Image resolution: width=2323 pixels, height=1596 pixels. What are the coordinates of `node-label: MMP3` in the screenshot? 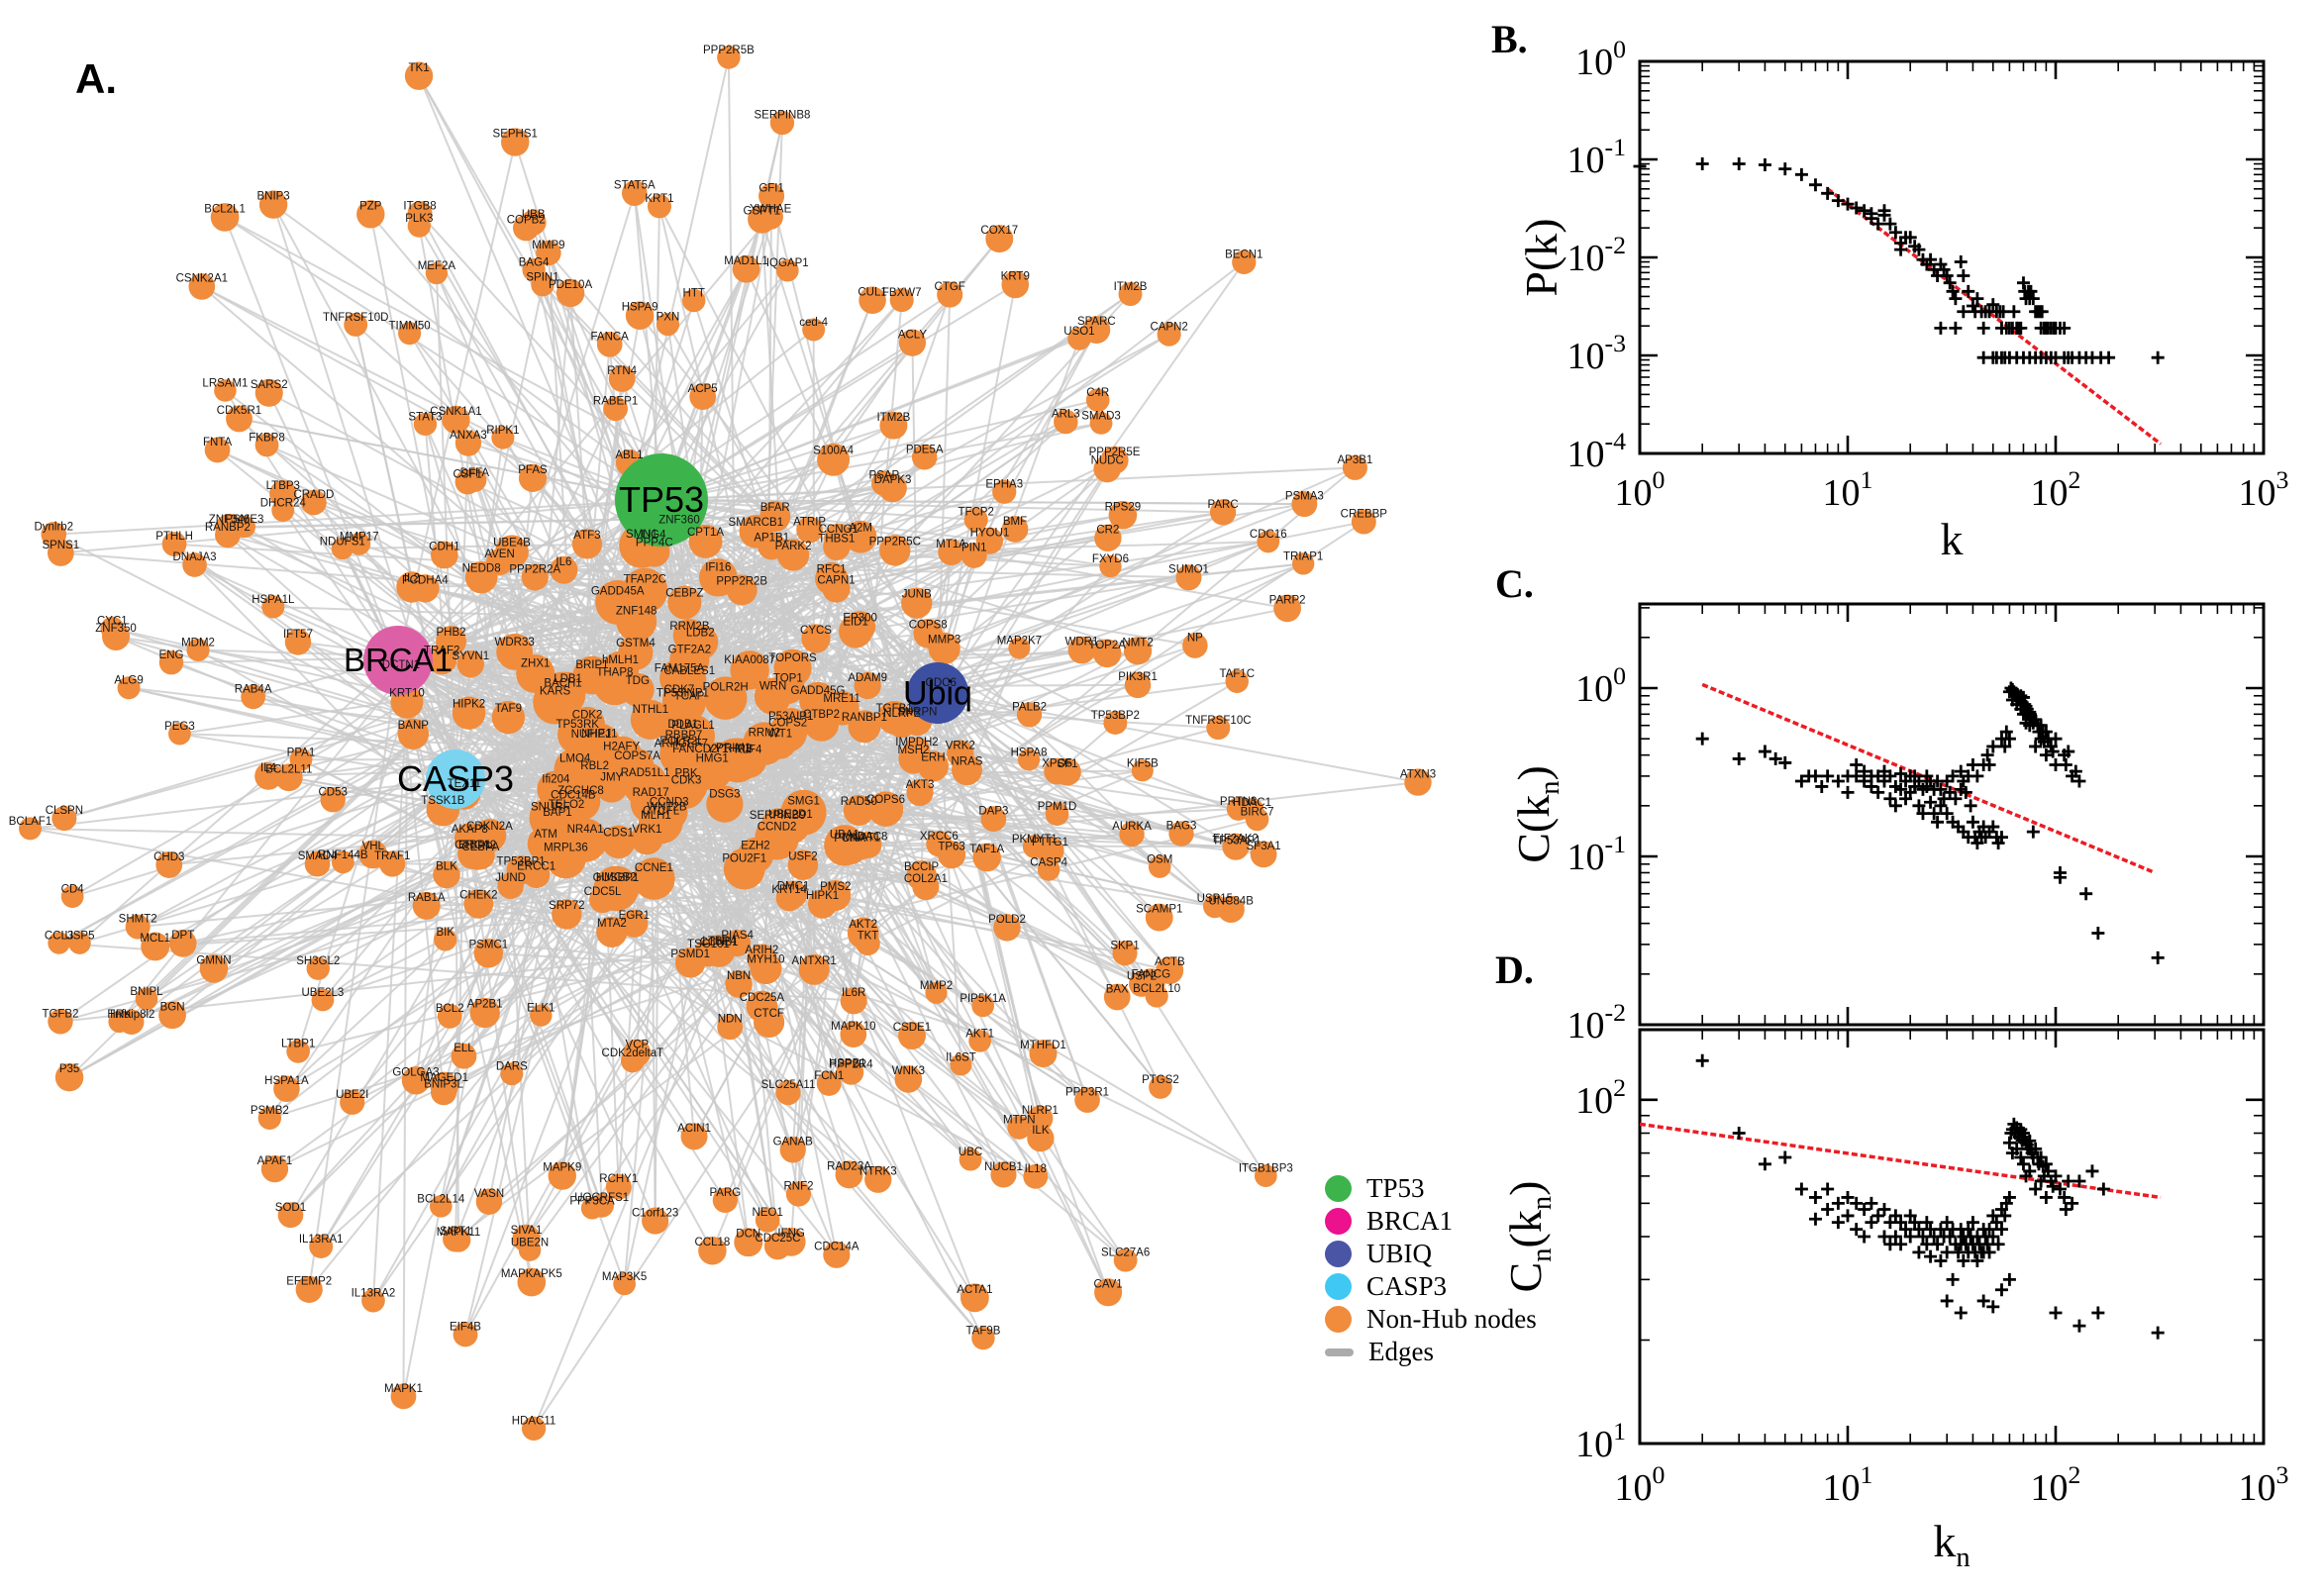 It's located at (944, 640).